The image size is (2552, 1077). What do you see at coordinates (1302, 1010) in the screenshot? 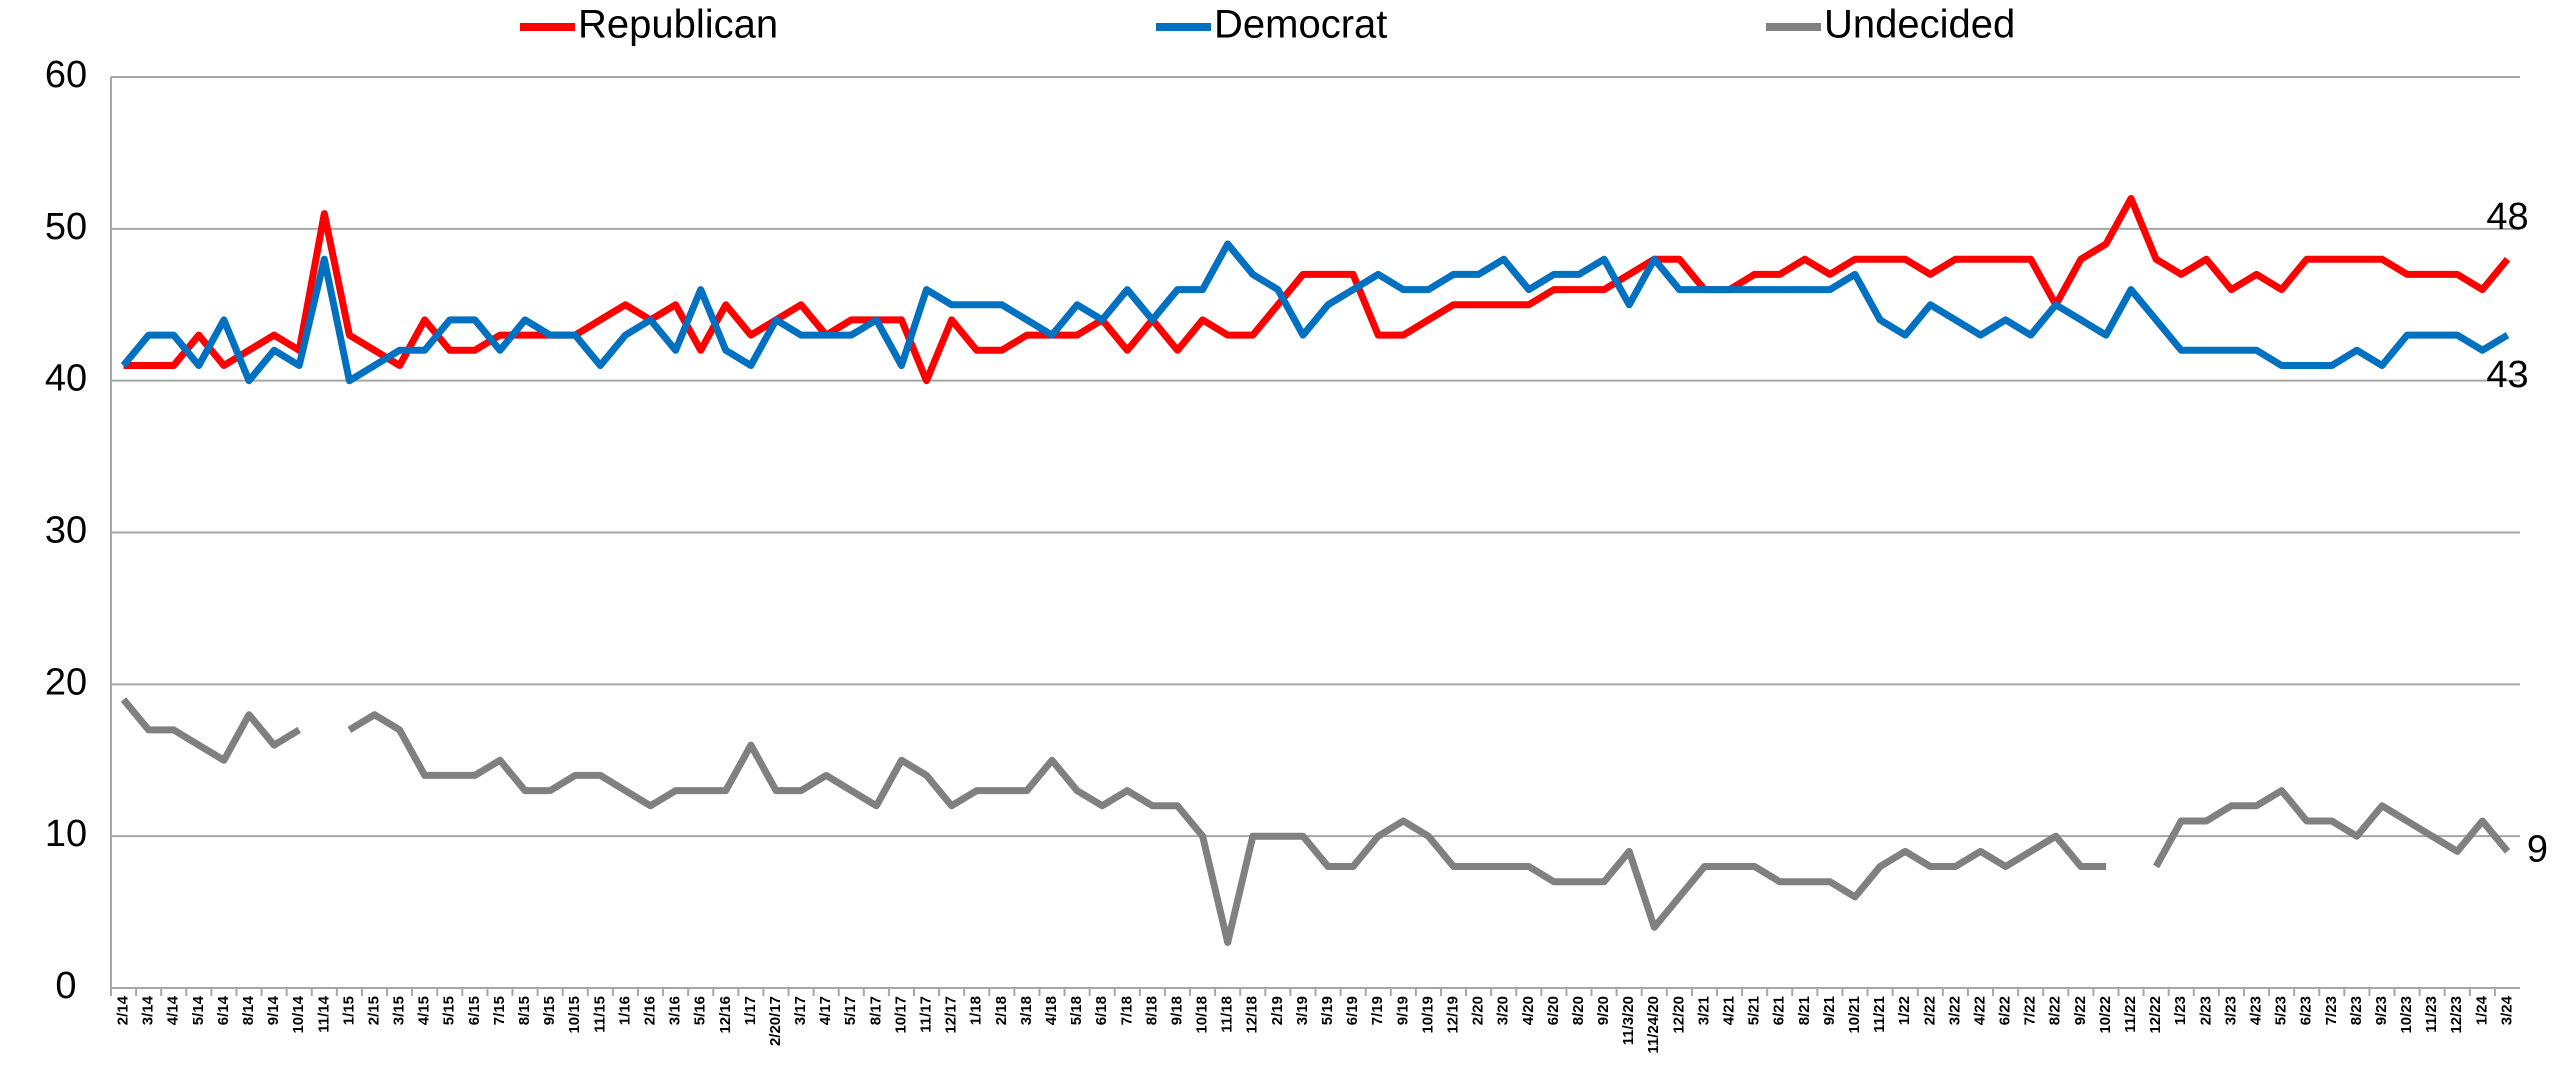
I see `x-tick-label: 3/19` at bounding box center [1302, 1010].